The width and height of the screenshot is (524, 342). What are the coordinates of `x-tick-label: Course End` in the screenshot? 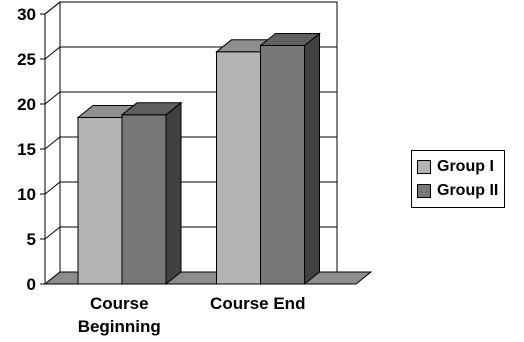 It's located at (257, 303).